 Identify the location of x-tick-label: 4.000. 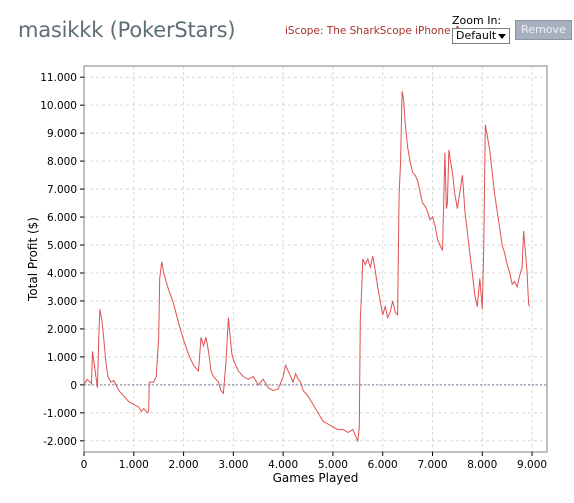
(283, 465).